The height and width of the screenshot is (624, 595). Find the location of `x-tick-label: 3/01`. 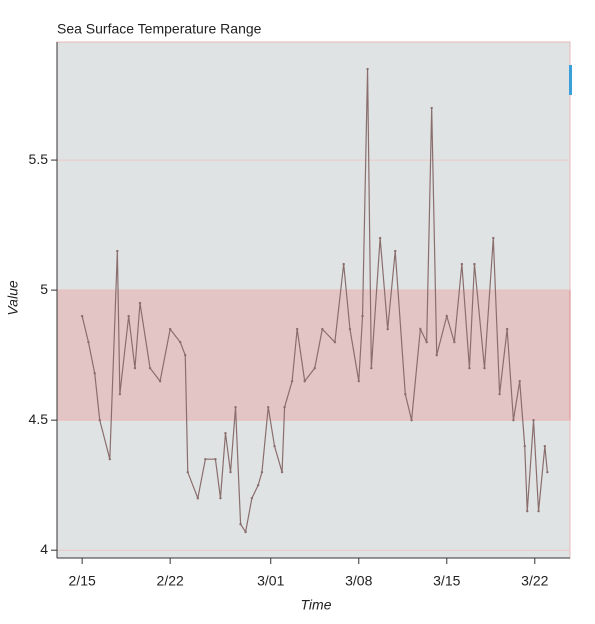

x-tick-label: 3/01 is located at coordinates (270, 581).